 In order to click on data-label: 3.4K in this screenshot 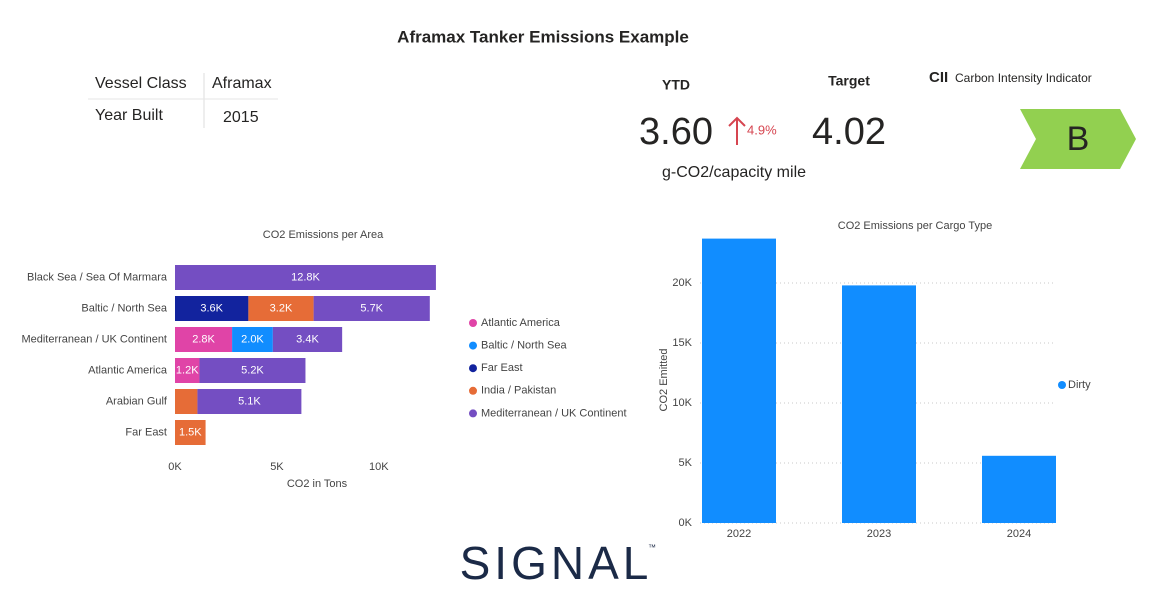, I will do `click(307, 339)`.